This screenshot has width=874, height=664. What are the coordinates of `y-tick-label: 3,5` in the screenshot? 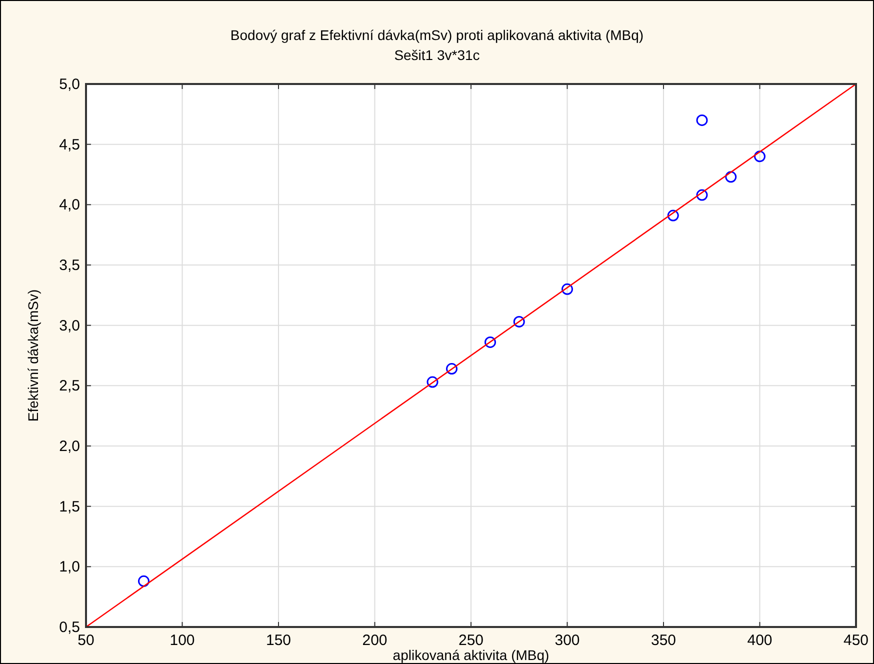 It's located at (69, 265).